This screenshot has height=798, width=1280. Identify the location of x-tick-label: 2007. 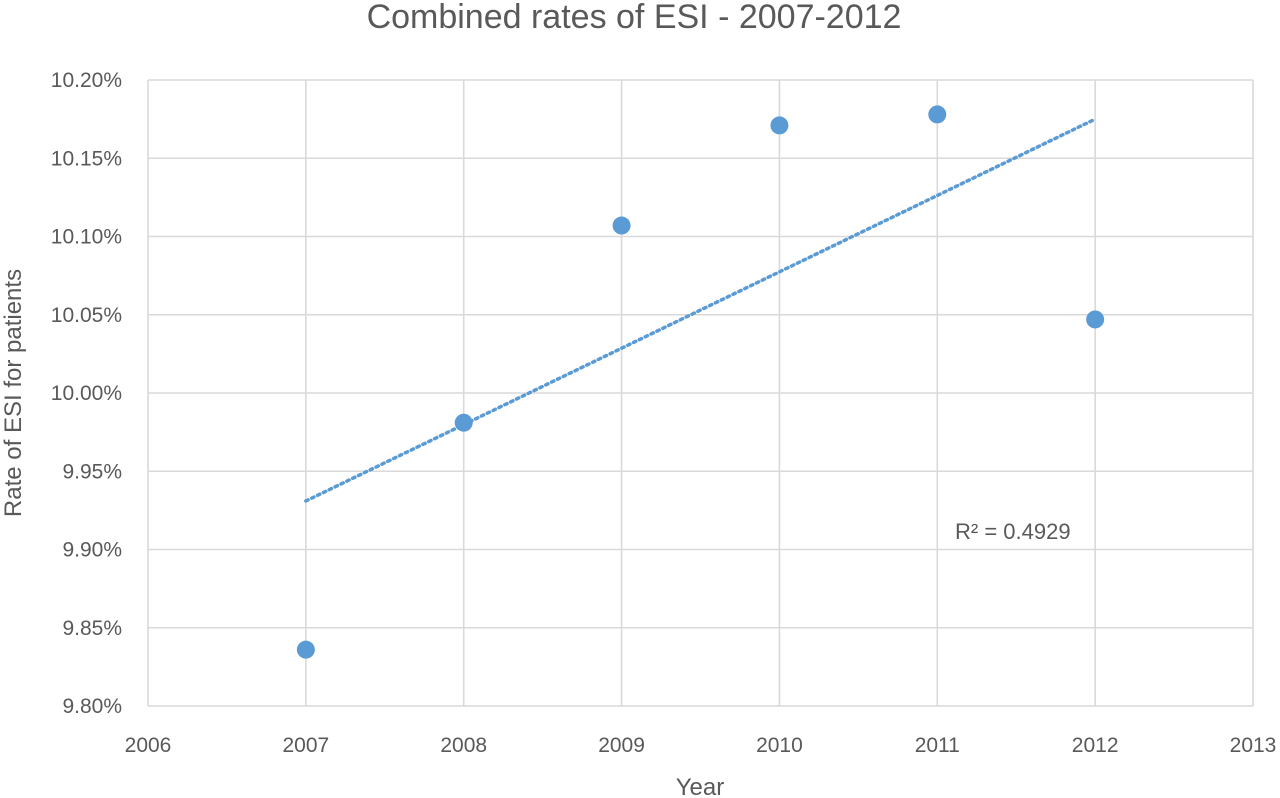
(305, 745).